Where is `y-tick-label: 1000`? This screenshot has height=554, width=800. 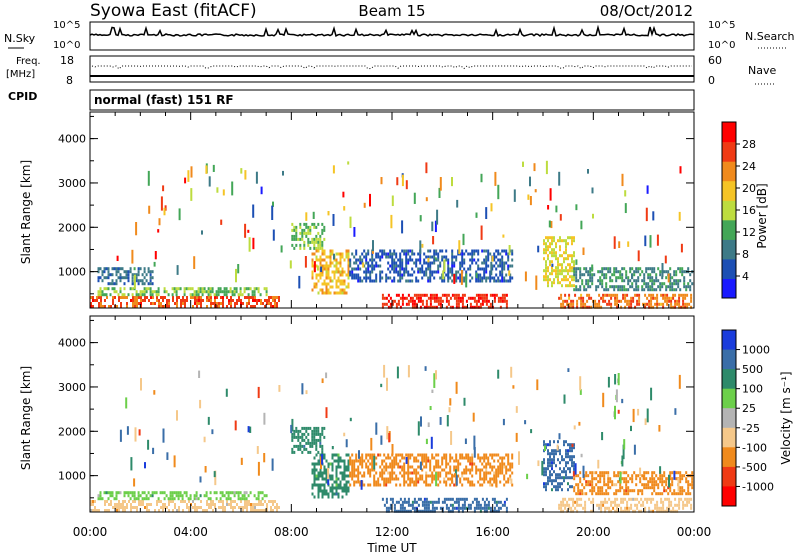
y-tick-label: 1000 is located at coordinates (72, 476).